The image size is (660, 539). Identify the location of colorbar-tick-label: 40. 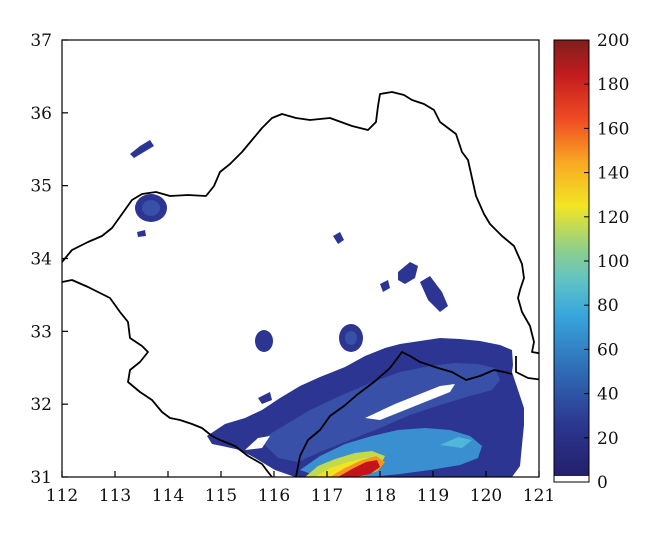
(608, 395).